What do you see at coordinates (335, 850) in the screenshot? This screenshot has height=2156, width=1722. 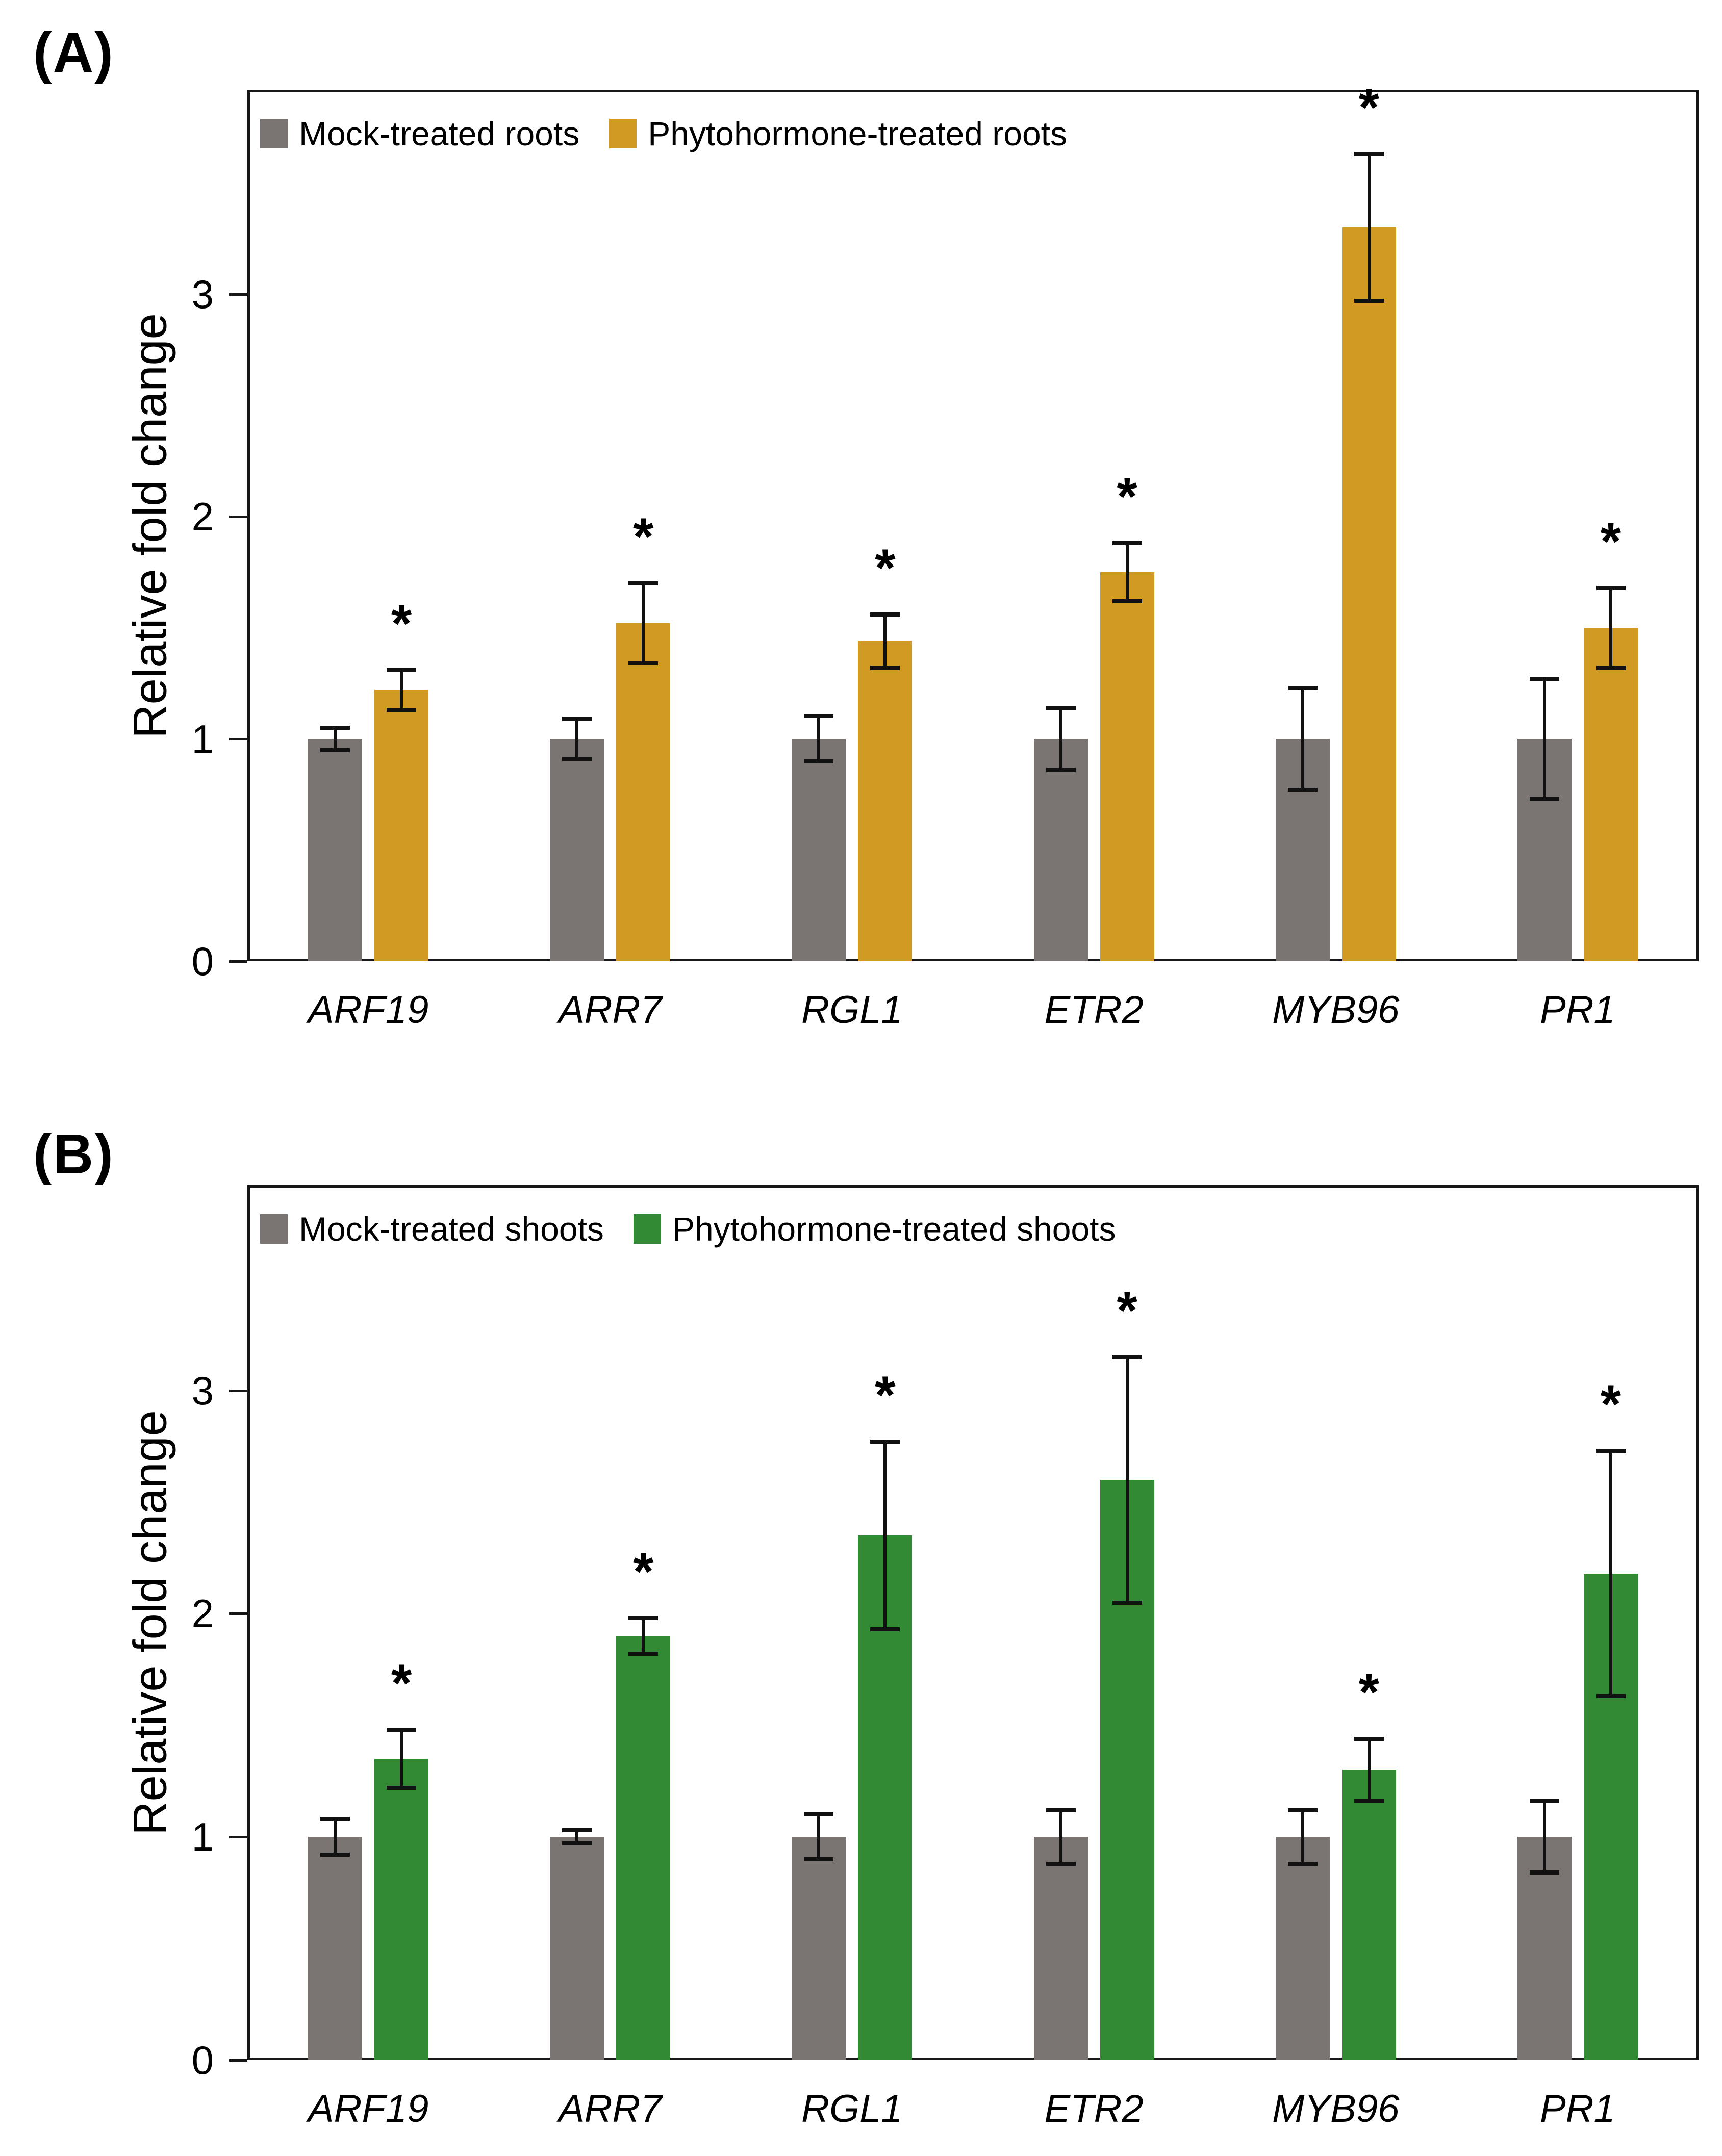 I see `bar-mock-ARF19` at bounding box center [335, 850].